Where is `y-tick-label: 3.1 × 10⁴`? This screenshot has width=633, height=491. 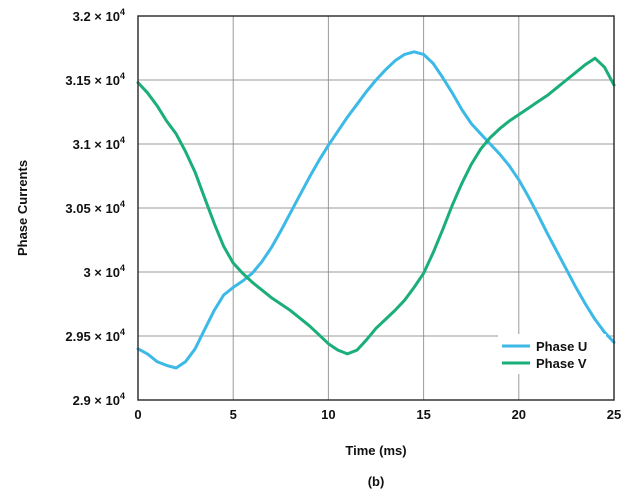 y-tick-label: 3.1 × 10⁴ is located at coordinates (99, 143).